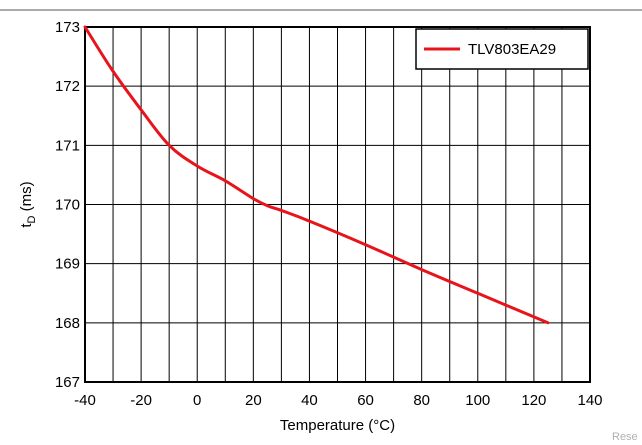 This screenshot has height=445, width=642. I want to click on y-tick-label: 171, so click(67, 145).